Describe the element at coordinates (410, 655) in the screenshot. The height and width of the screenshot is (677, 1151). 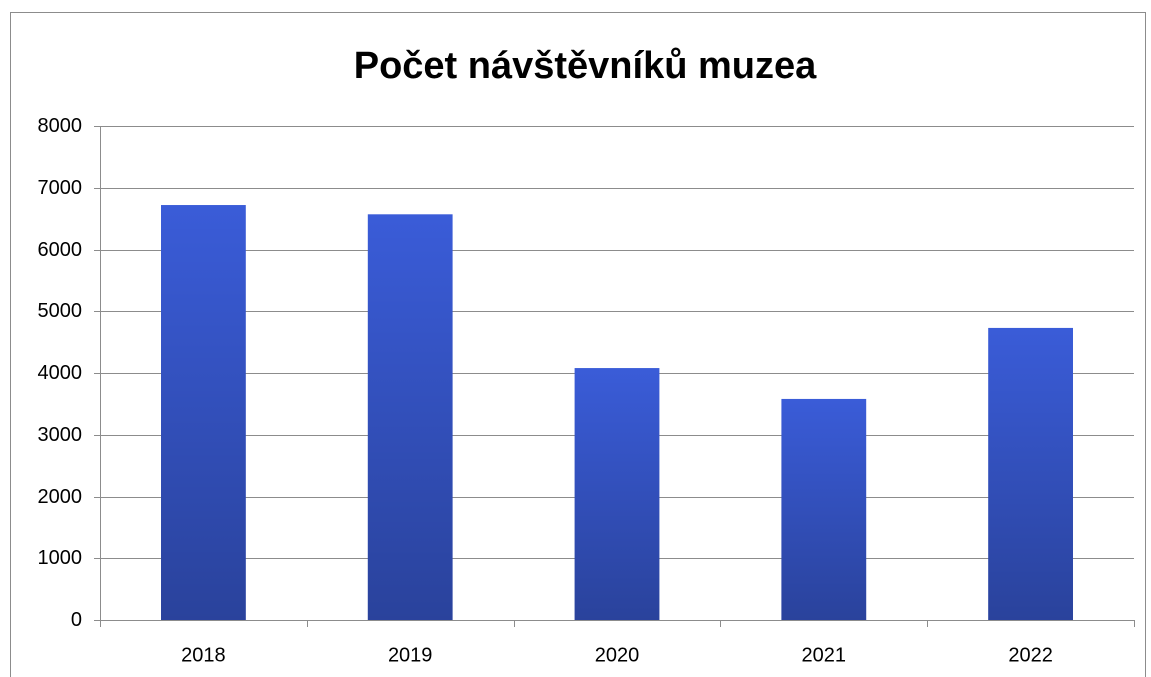
I see `x-tick-label: 2019` at that location.